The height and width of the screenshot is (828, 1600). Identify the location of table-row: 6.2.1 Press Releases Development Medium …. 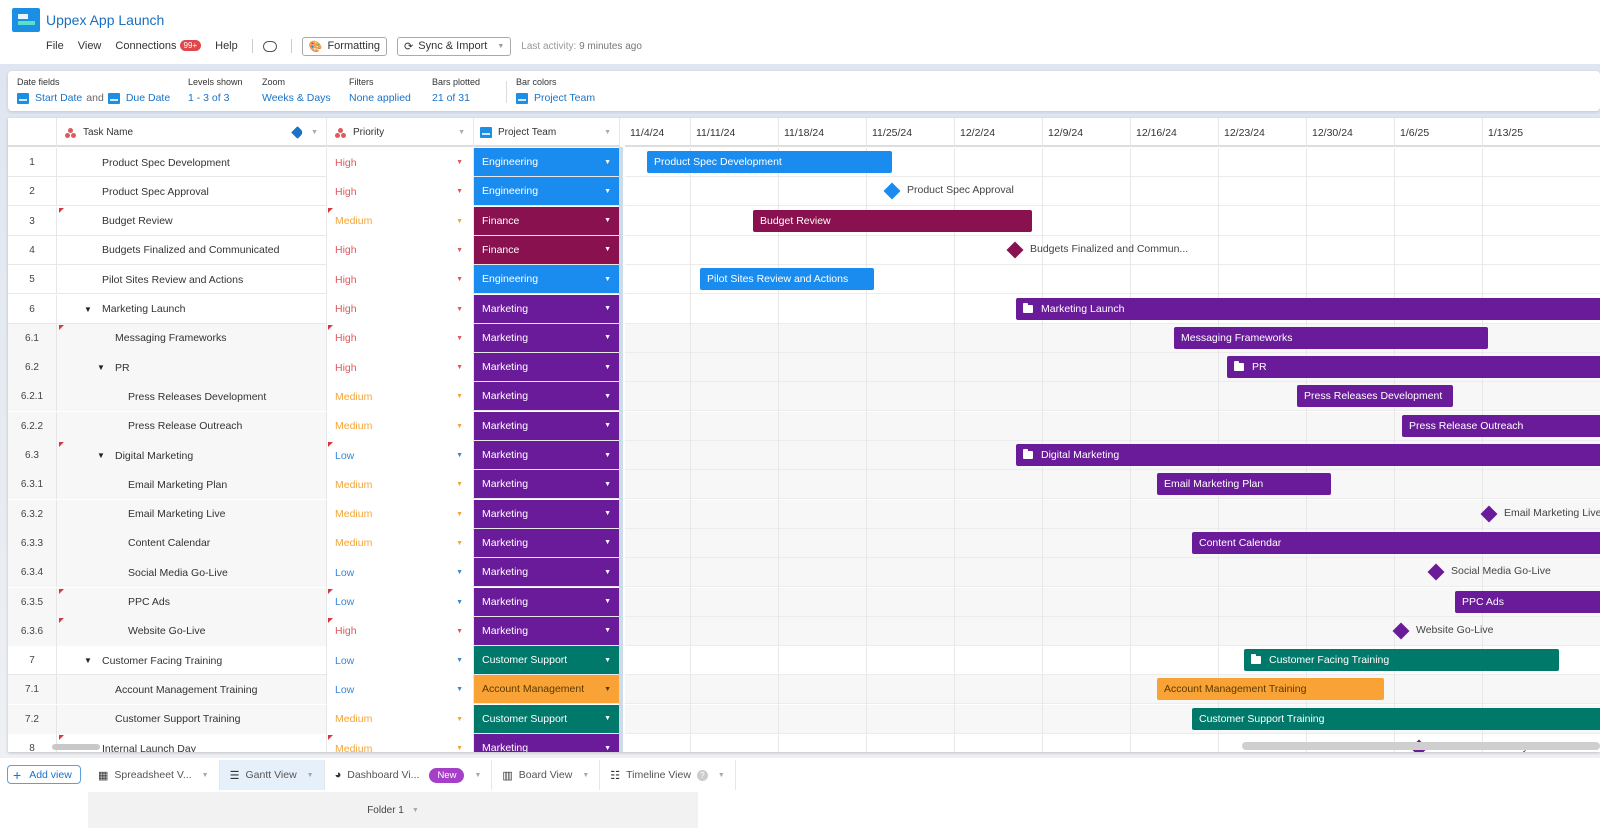
(314, 397).